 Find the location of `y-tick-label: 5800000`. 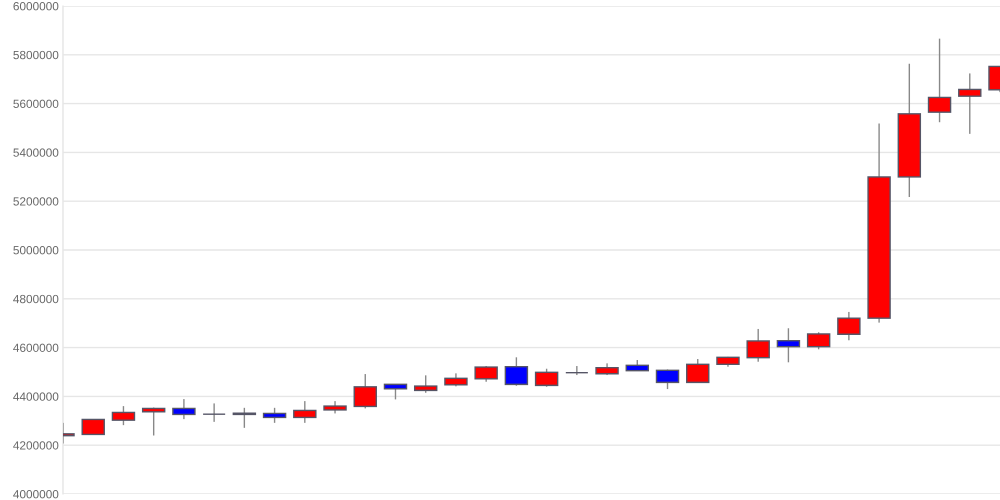

y-tick-label: 5800000 is located at coordinates (35, 55).